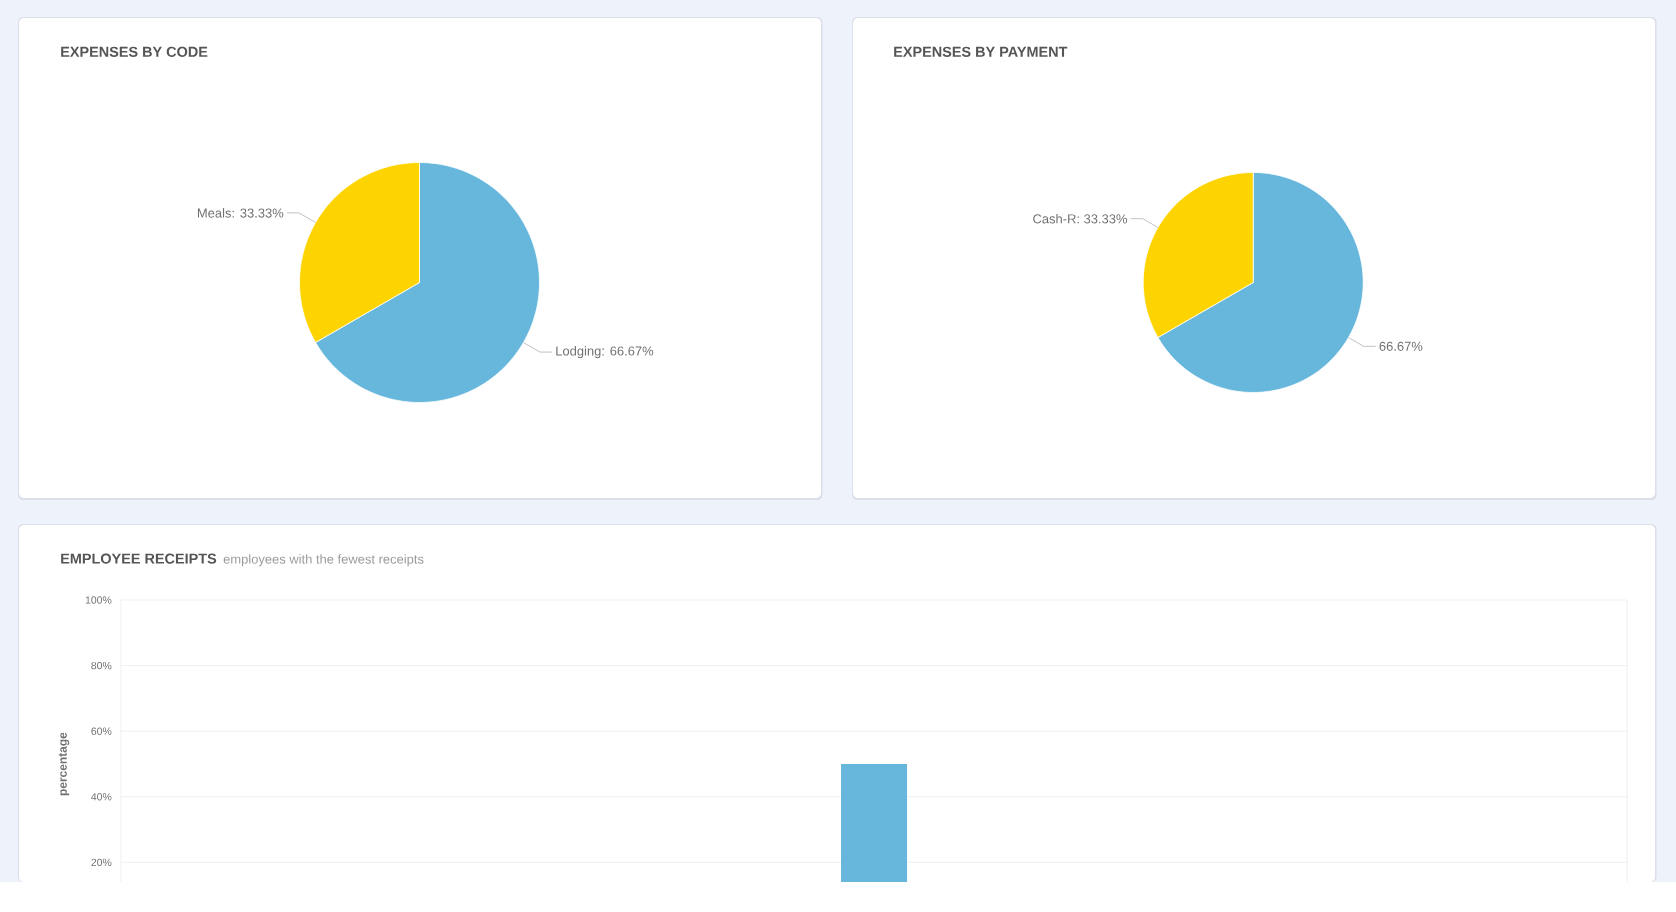 This screenshot has width=1676, height=912. What do you see at coordinates (101, 731) in the screenshot?
I see `y-tick-label: 60%` at bounding box center [101, 731].